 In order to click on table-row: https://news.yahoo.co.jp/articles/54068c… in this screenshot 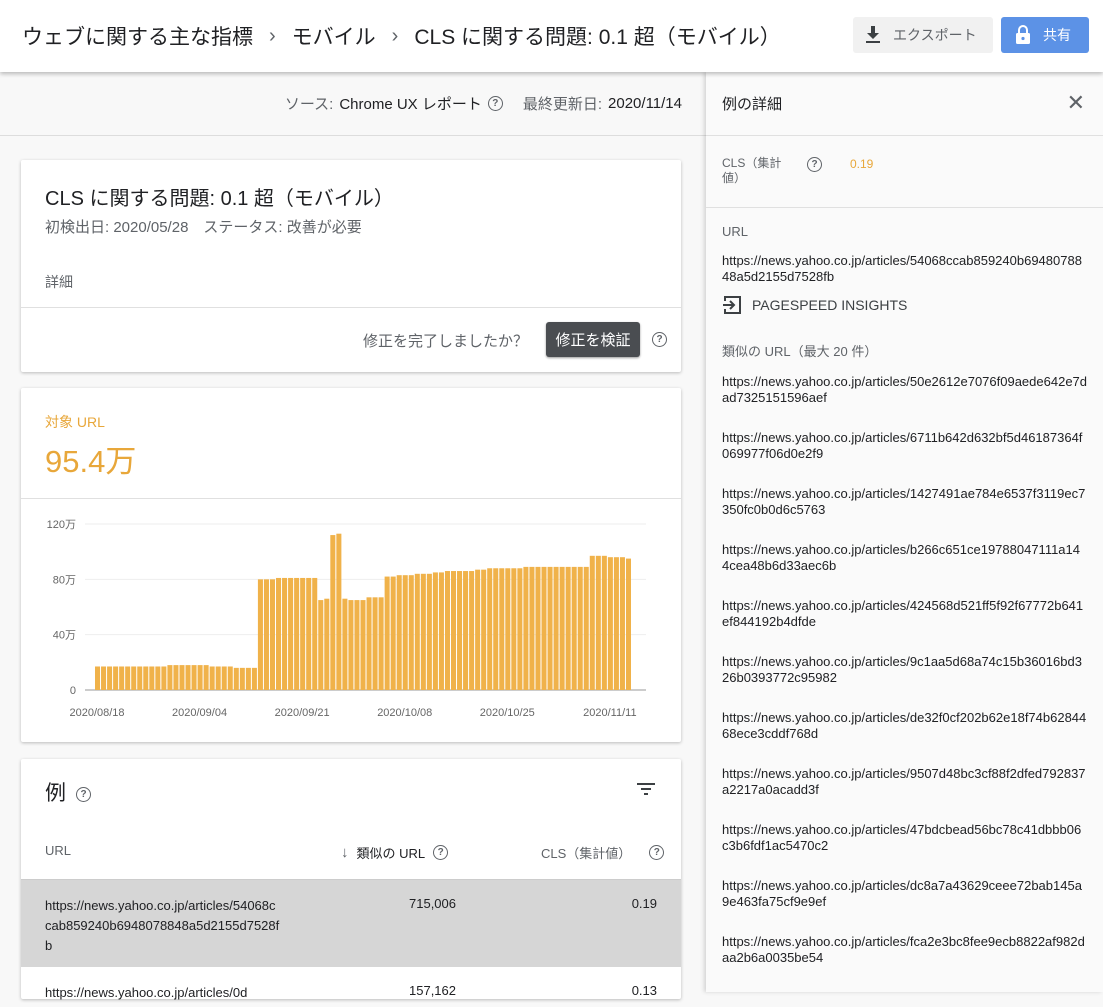, I will do `click(351, 923)`.